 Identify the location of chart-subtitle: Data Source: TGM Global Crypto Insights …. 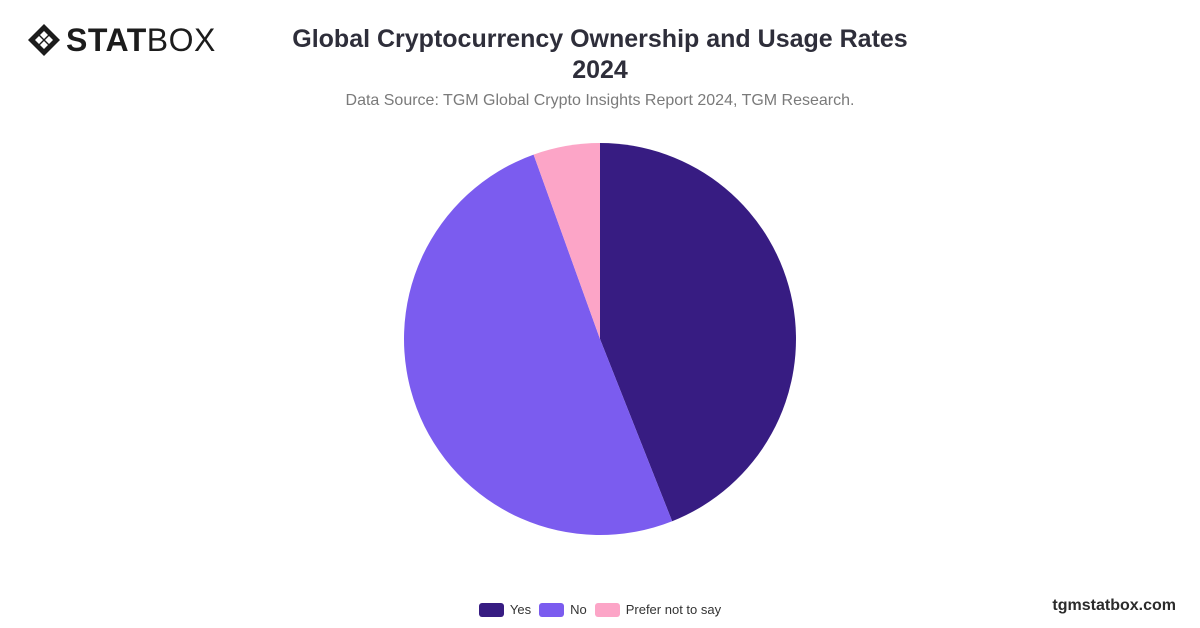
(600, 100).